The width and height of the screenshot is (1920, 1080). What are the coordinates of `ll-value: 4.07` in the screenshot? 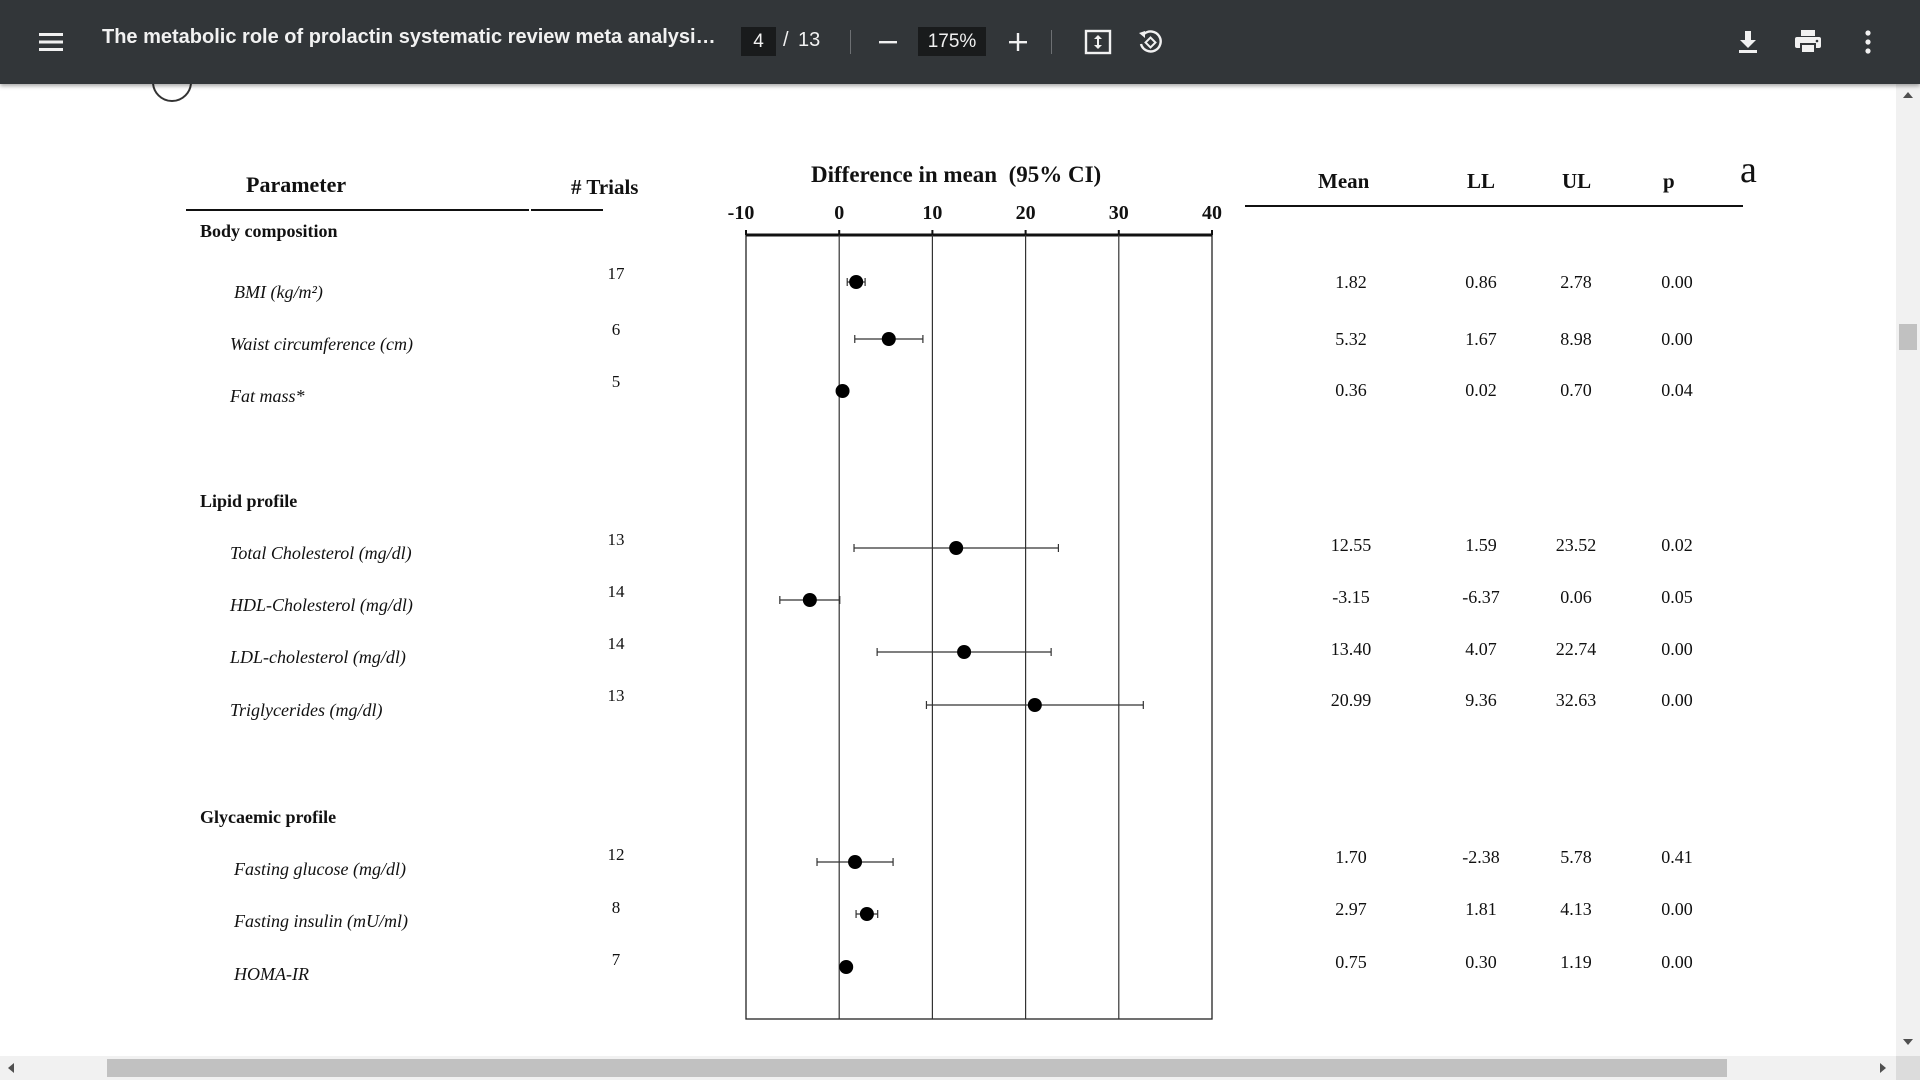 It's located at (1481, 649).